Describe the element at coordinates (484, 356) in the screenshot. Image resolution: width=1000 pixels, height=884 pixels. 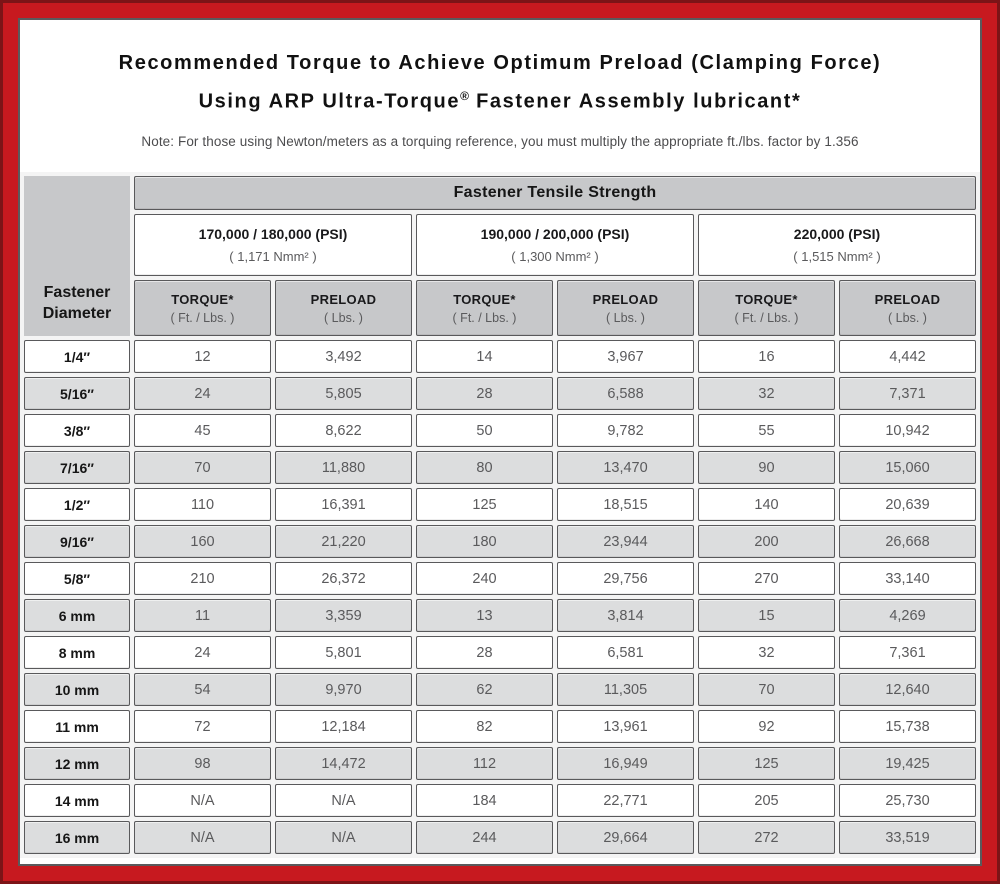
I see `value-cell: 14` at that location.